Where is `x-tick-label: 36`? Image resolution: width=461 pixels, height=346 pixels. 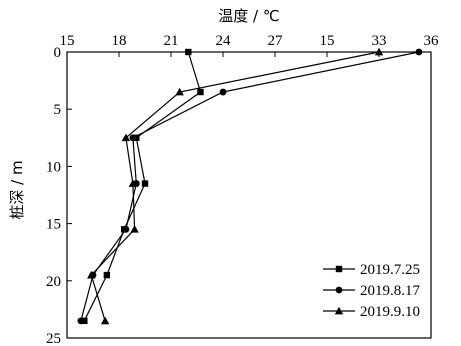
x-tick-label: 36 is located at coordinates (432, 41).